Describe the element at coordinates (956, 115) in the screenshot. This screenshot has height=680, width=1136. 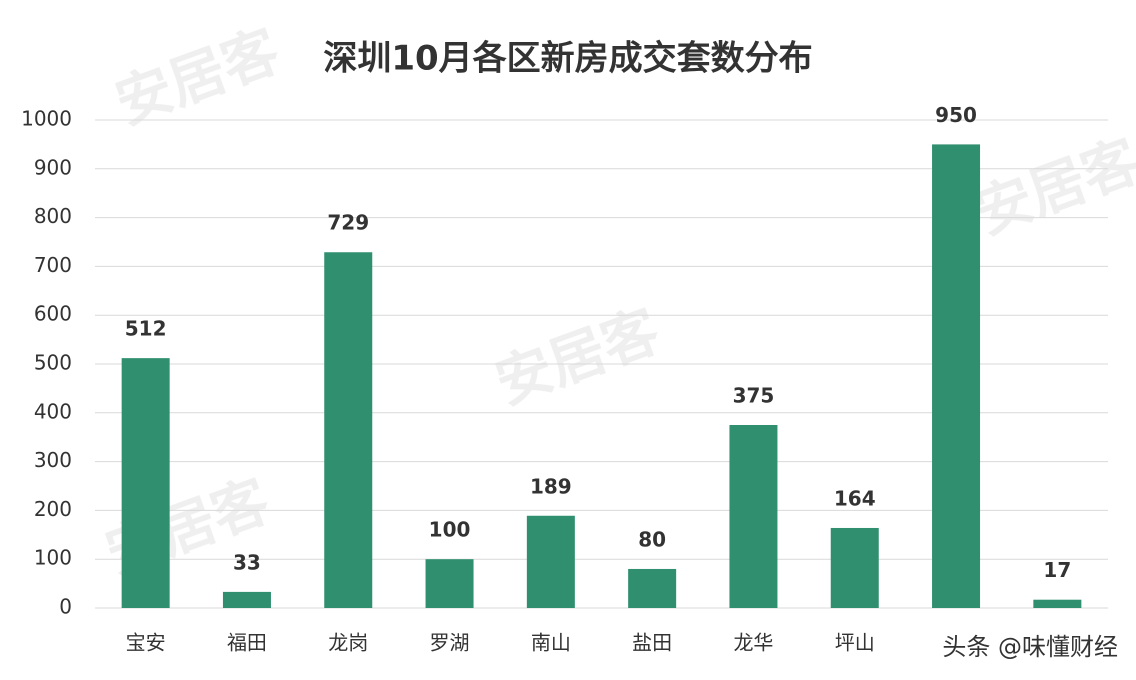
I see `data-label: 950` at that location.